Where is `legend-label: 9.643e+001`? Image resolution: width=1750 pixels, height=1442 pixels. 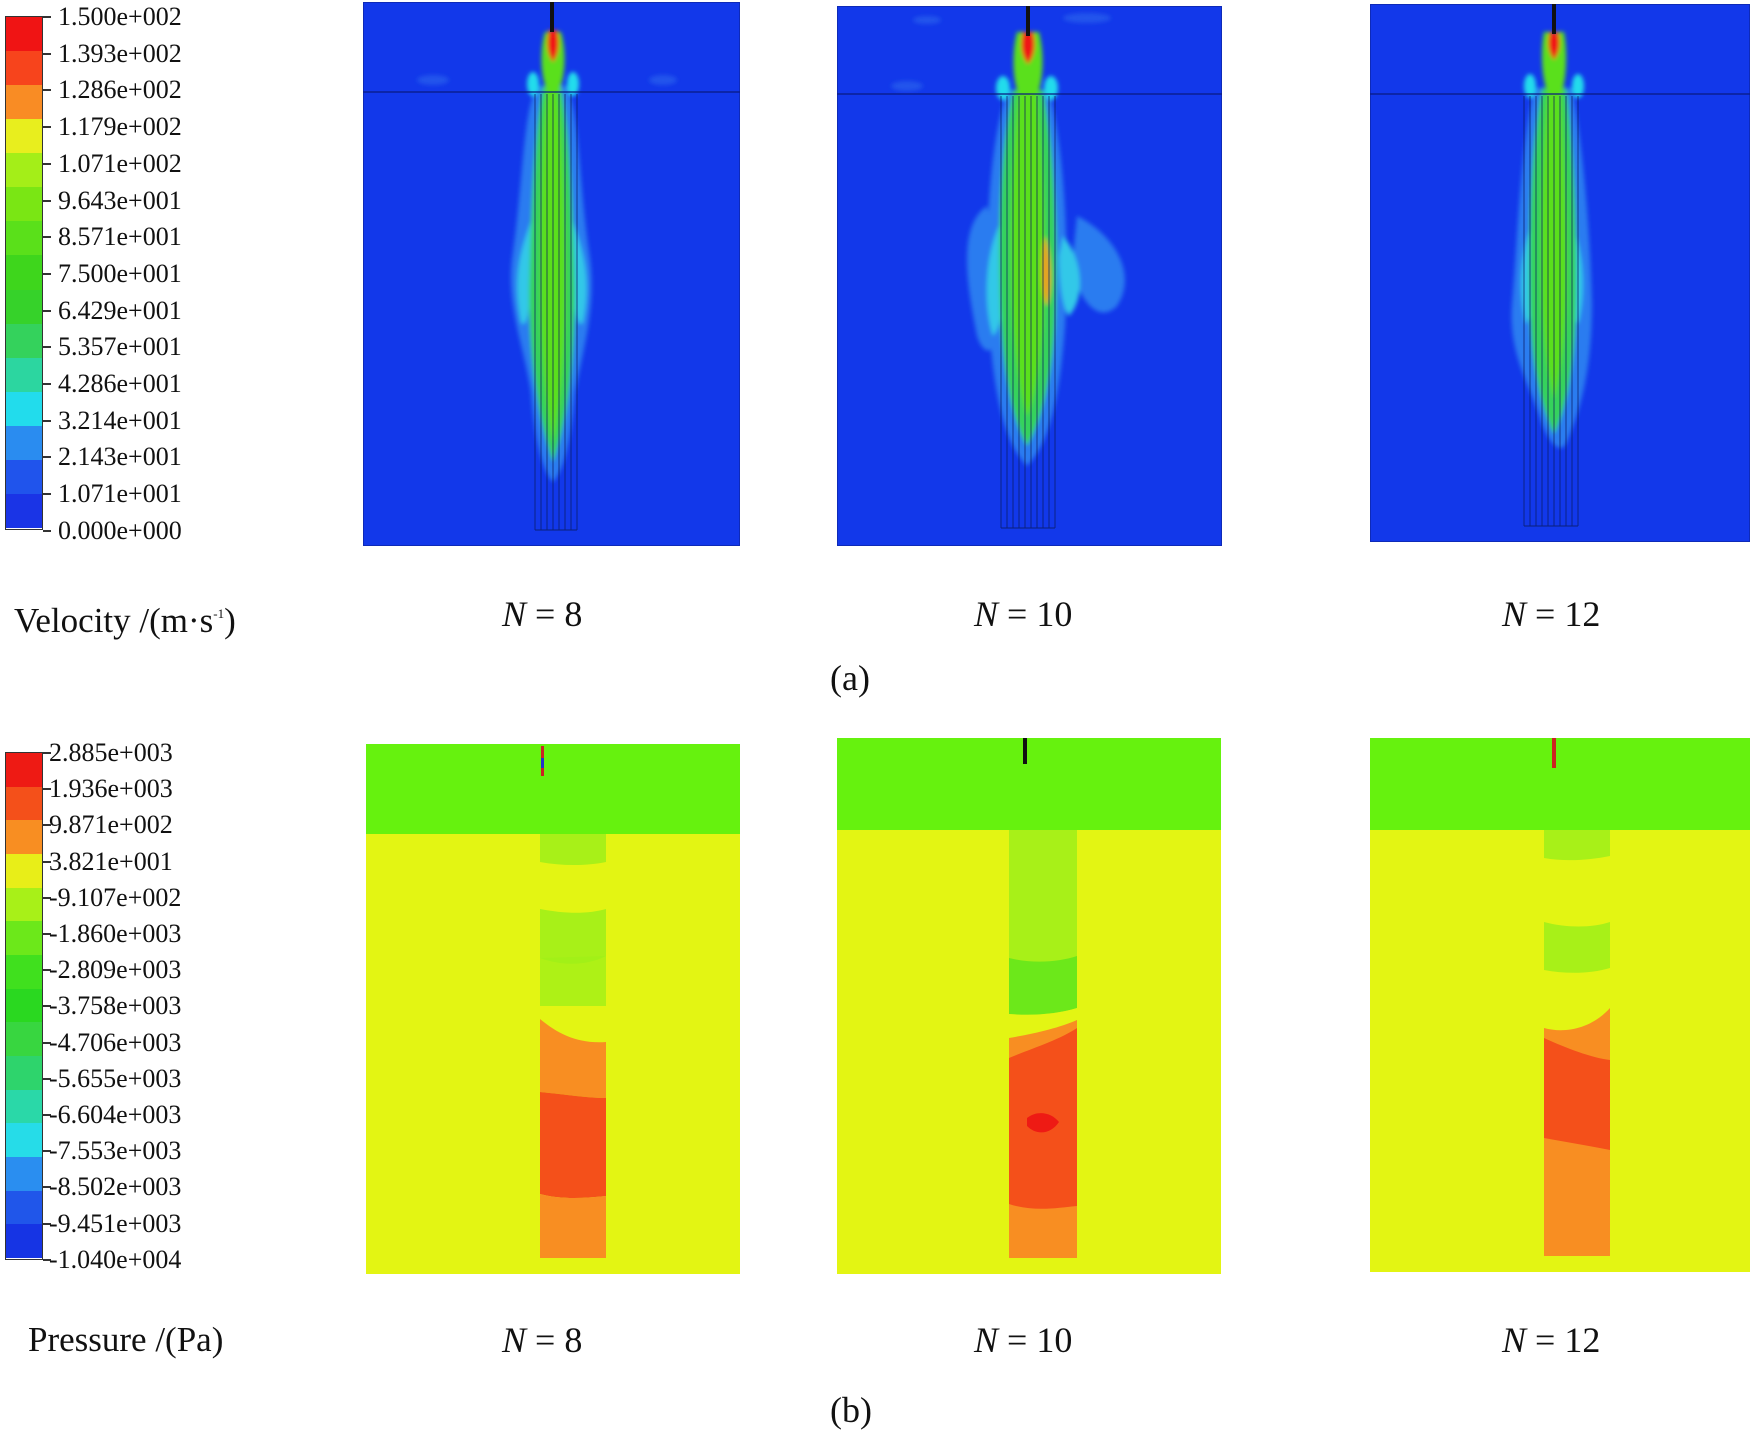 legend-label: 9.643e+001 is located at coordinates (120, 200).